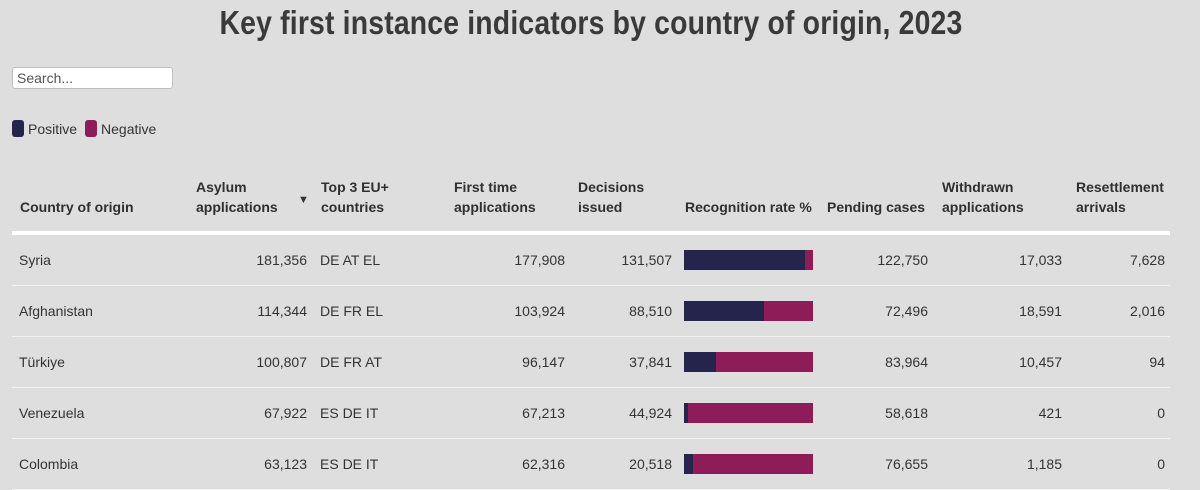 The height and width of the screenshot is (490, 1200). I want to click on cell-pending: 83,964, so click(906, 362).